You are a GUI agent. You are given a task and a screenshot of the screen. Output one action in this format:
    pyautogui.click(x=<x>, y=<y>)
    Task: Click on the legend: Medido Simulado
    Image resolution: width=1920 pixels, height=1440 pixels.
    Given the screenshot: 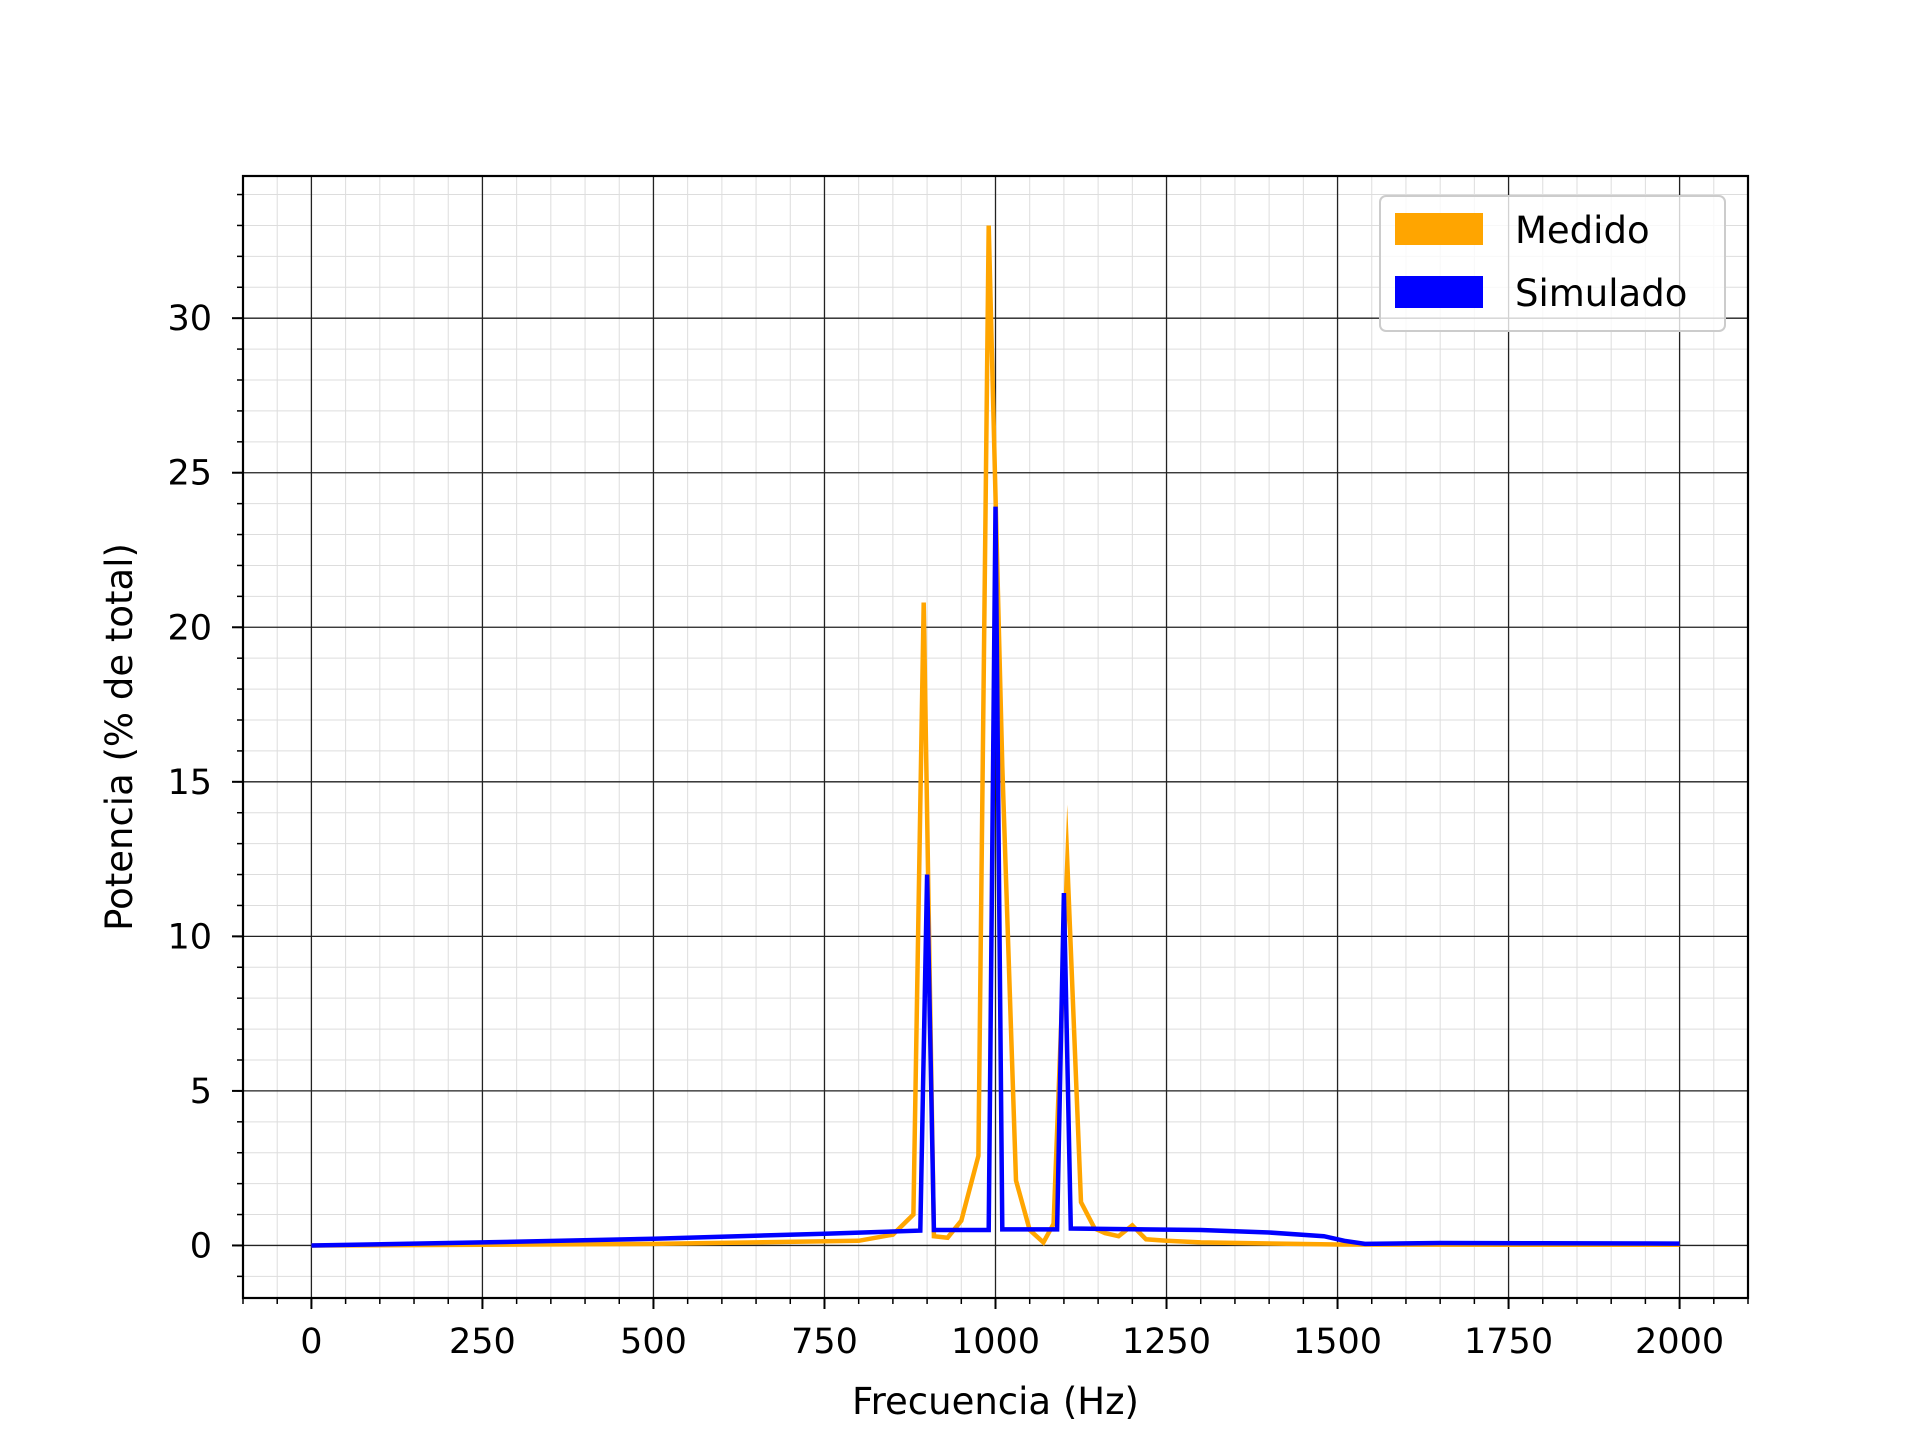 What is the action you would take?
    pyautogui.click(x=1552, y=263)
    